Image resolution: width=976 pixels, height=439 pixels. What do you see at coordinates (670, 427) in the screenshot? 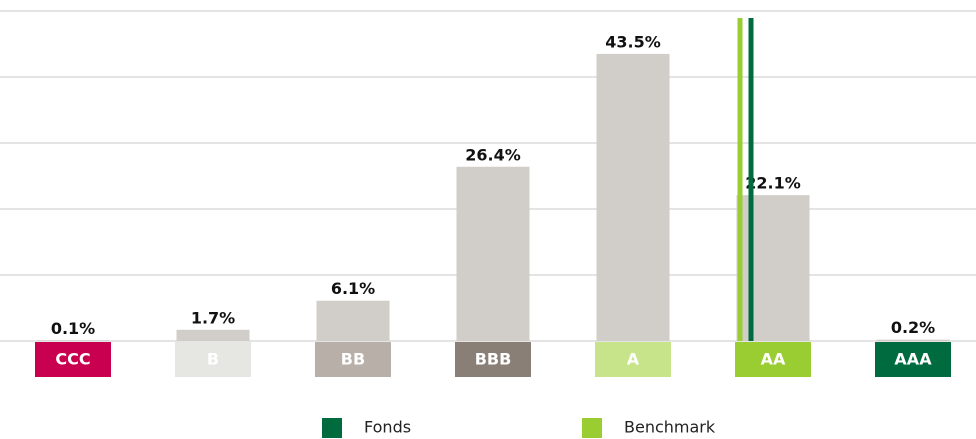
I see `legend-label: Benchmark` at bounding box center [670, 427].